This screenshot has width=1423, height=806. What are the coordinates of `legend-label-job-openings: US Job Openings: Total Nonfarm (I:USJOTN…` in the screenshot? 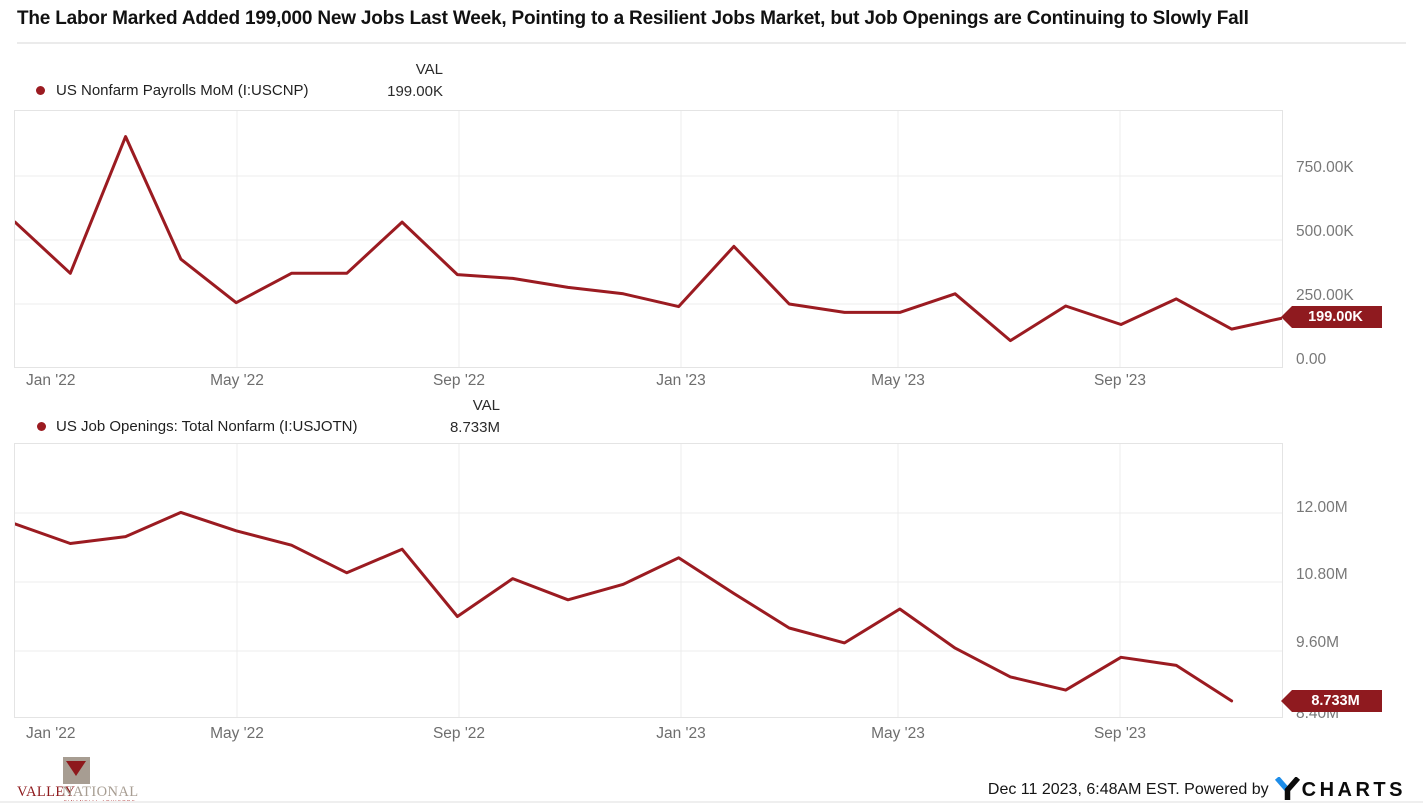 It's located at (207, 426).